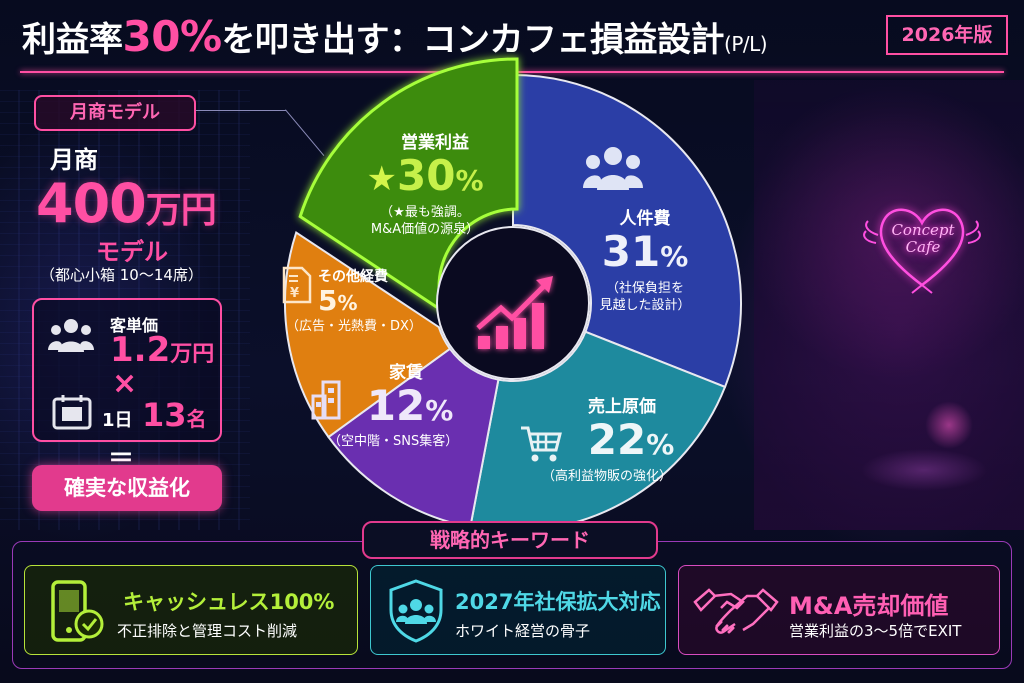 The height and width of the screenshot is (683, 1024). What do you see at coordinates (513, 303) in the screenshot?
I see `pie-center-hole` at bounding box center [513, 303].